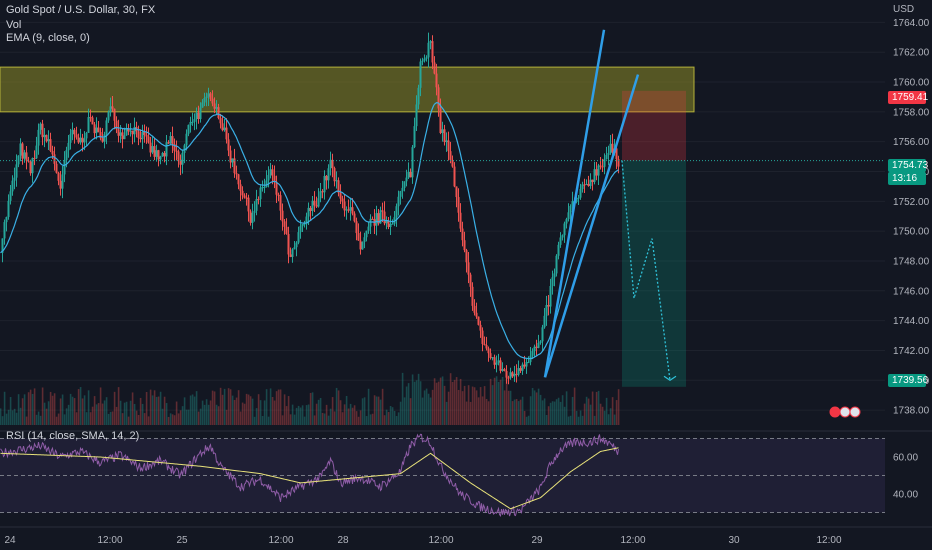  I want to click on volume-legend: Vol, so click(14, 25).